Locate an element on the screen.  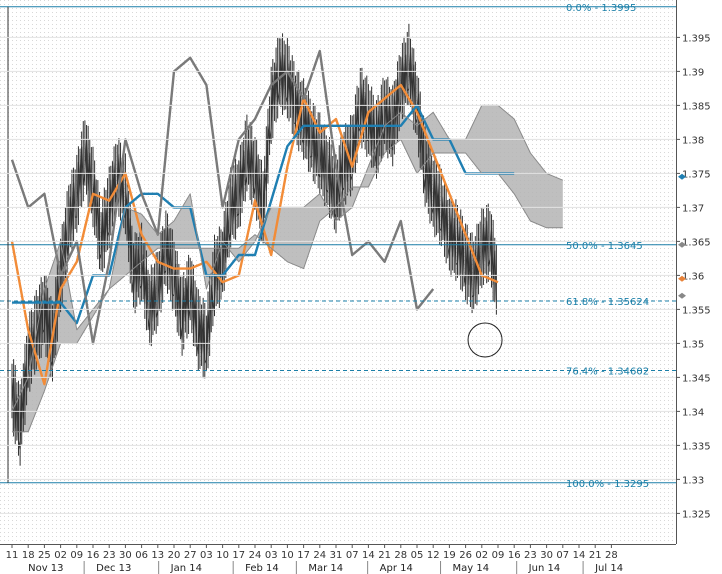
fib-level-label: 50.0% - 1.3645 is located at coordinates (604, 246).